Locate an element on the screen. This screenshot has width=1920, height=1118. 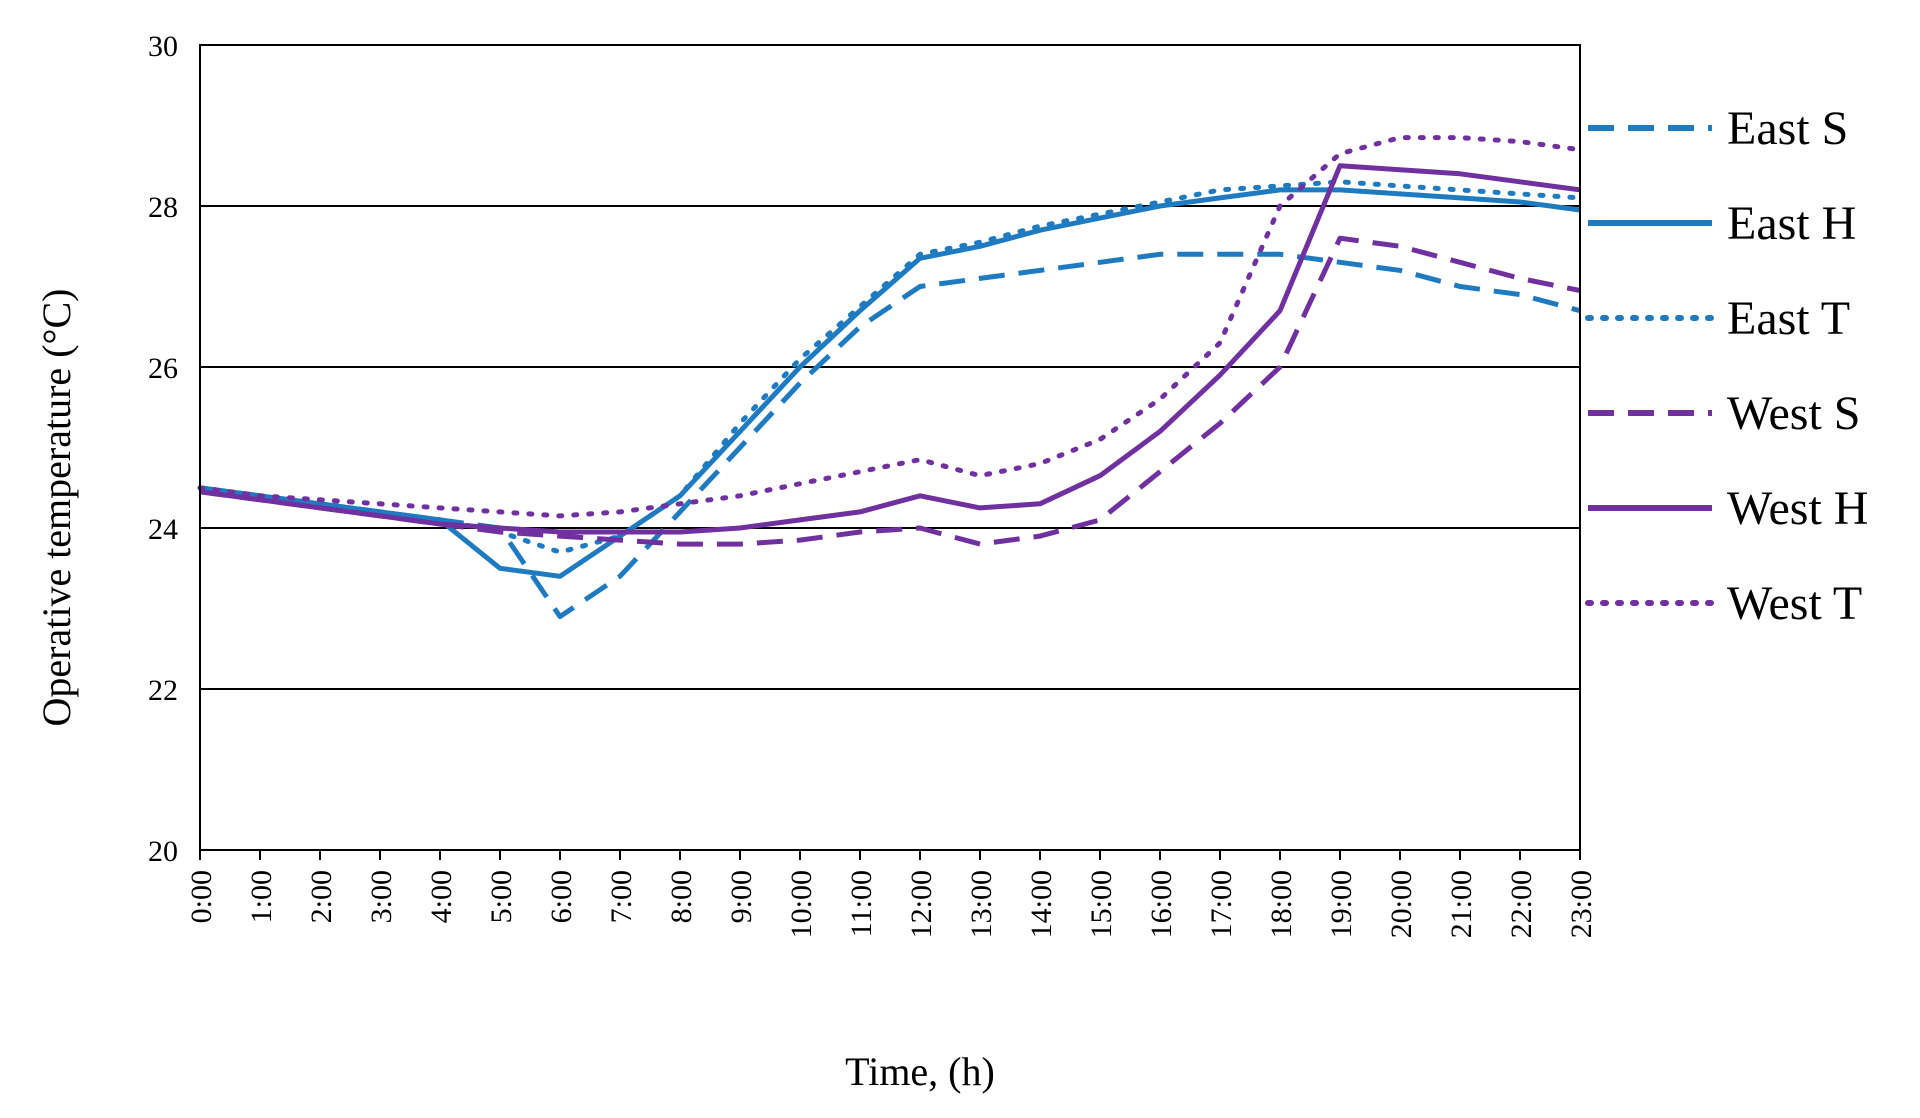
x-tick-label: 1:00 is located at coordinates (261, 896).